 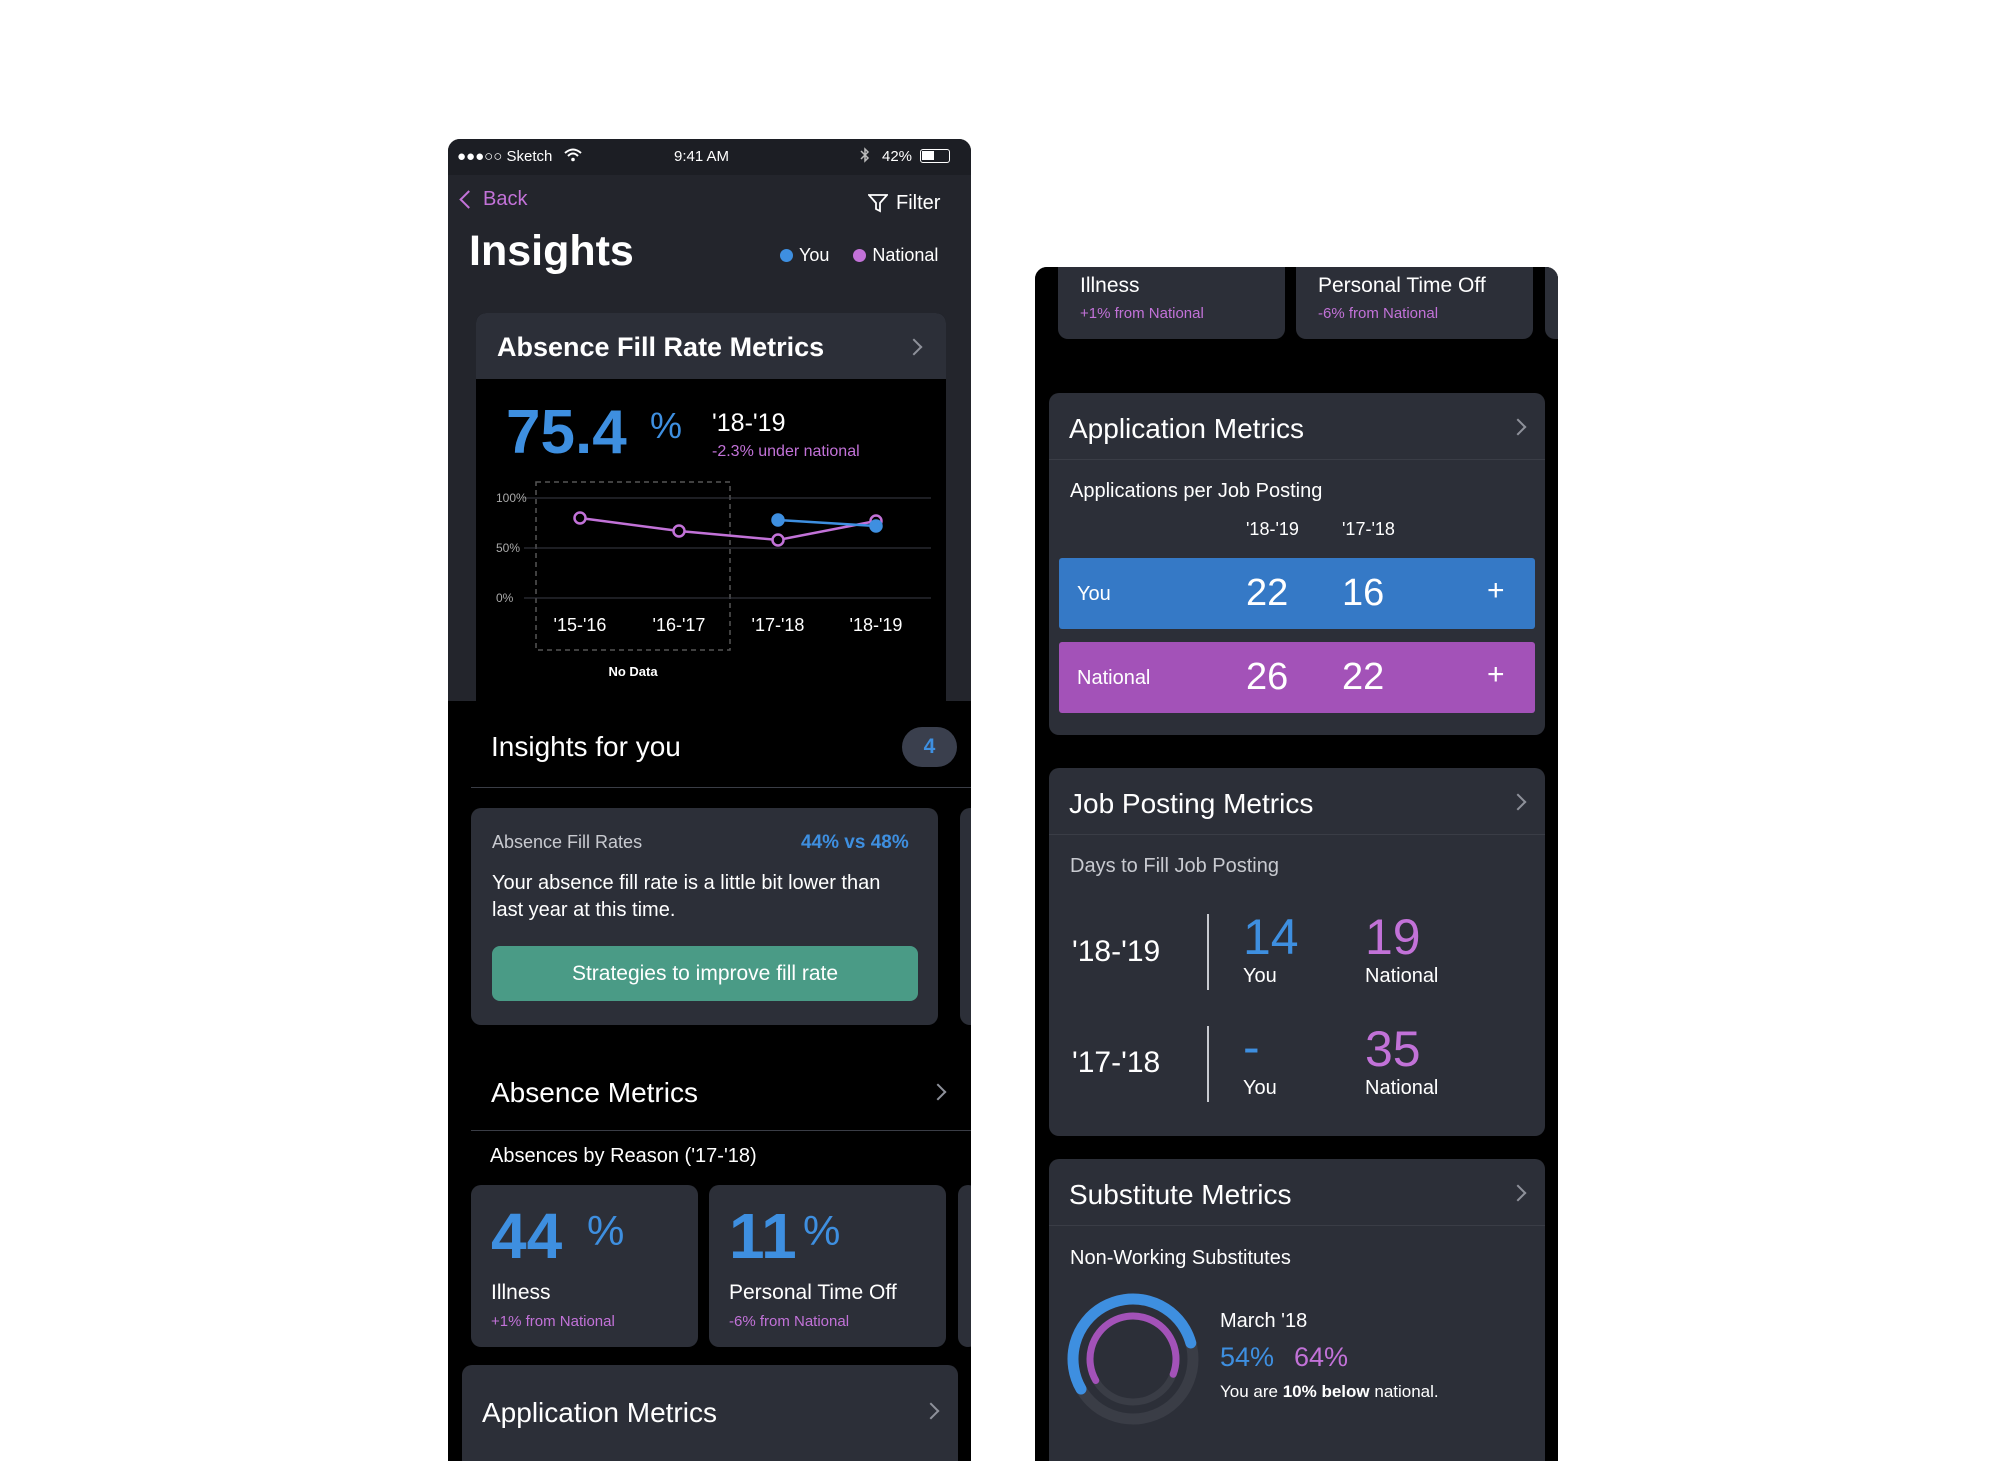 I want to click on row-value-1: 26, so click(x=1267, y=677).